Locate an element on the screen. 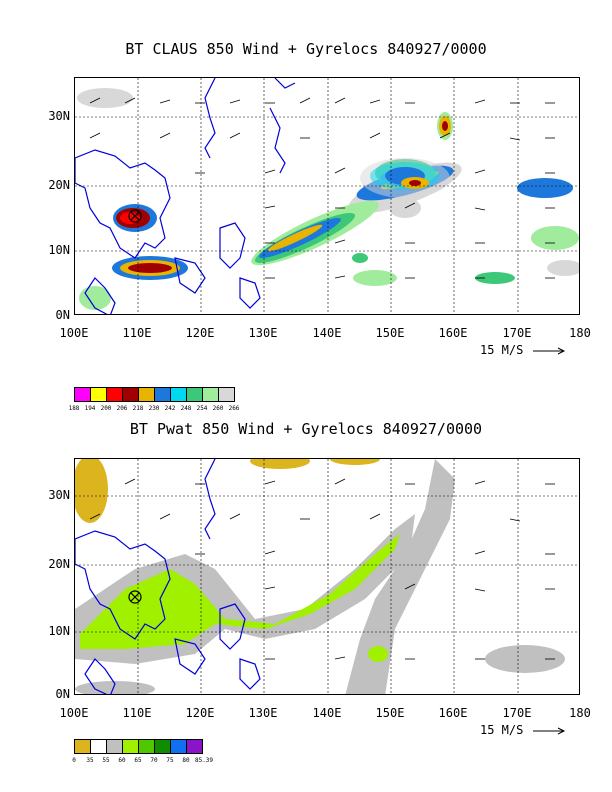  top-colorbar-label: 260 is located at coordinates (218, 408).